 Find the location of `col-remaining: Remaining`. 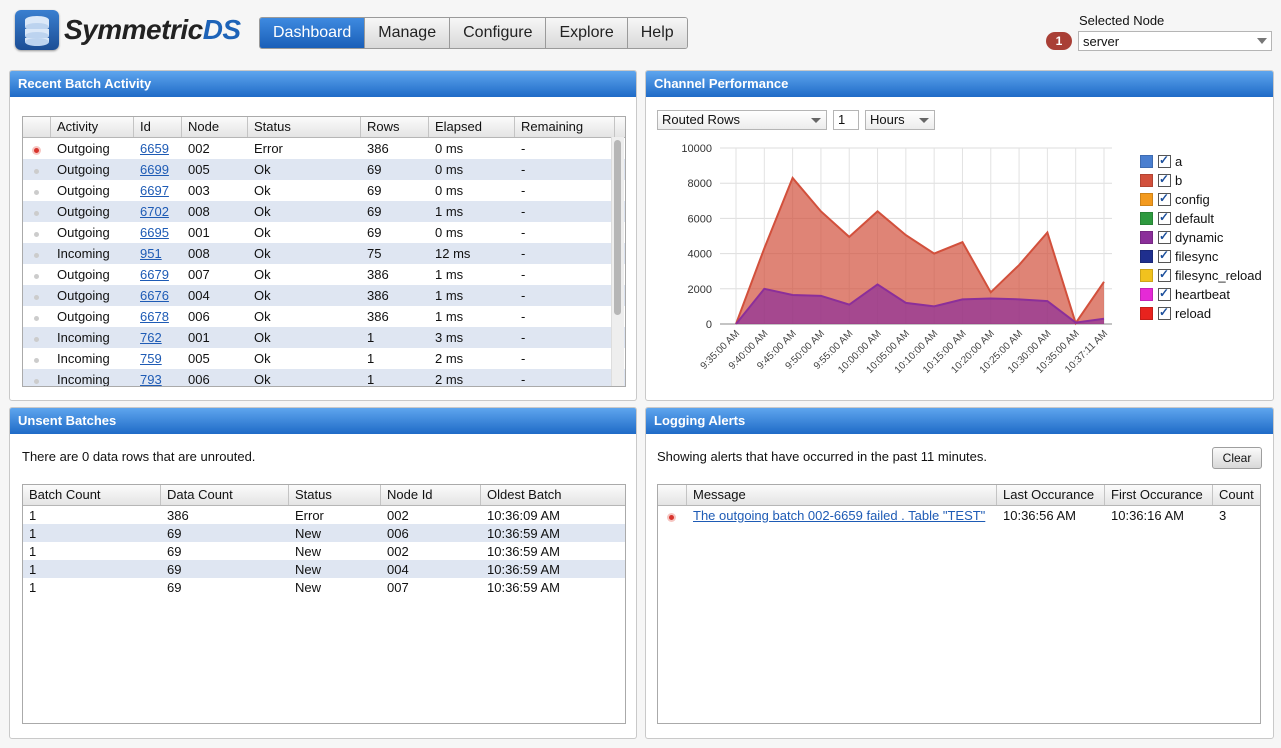

col-remaining: Remaining is located at coordinates (565, 127).